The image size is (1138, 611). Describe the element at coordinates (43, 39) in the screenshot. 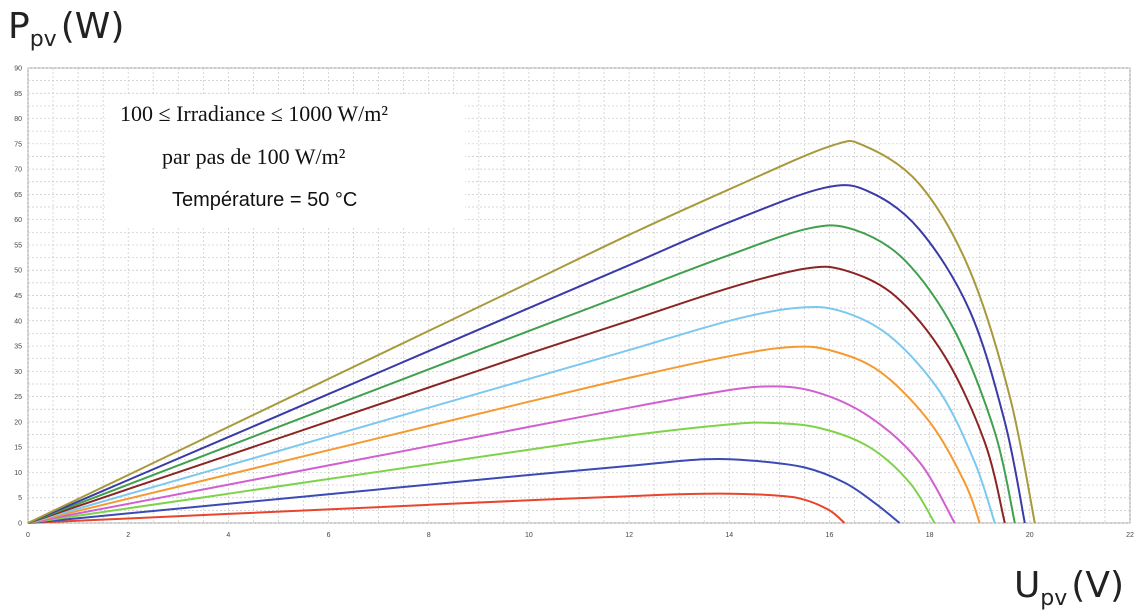

I see `y-axis-subscript: pv` at that location.